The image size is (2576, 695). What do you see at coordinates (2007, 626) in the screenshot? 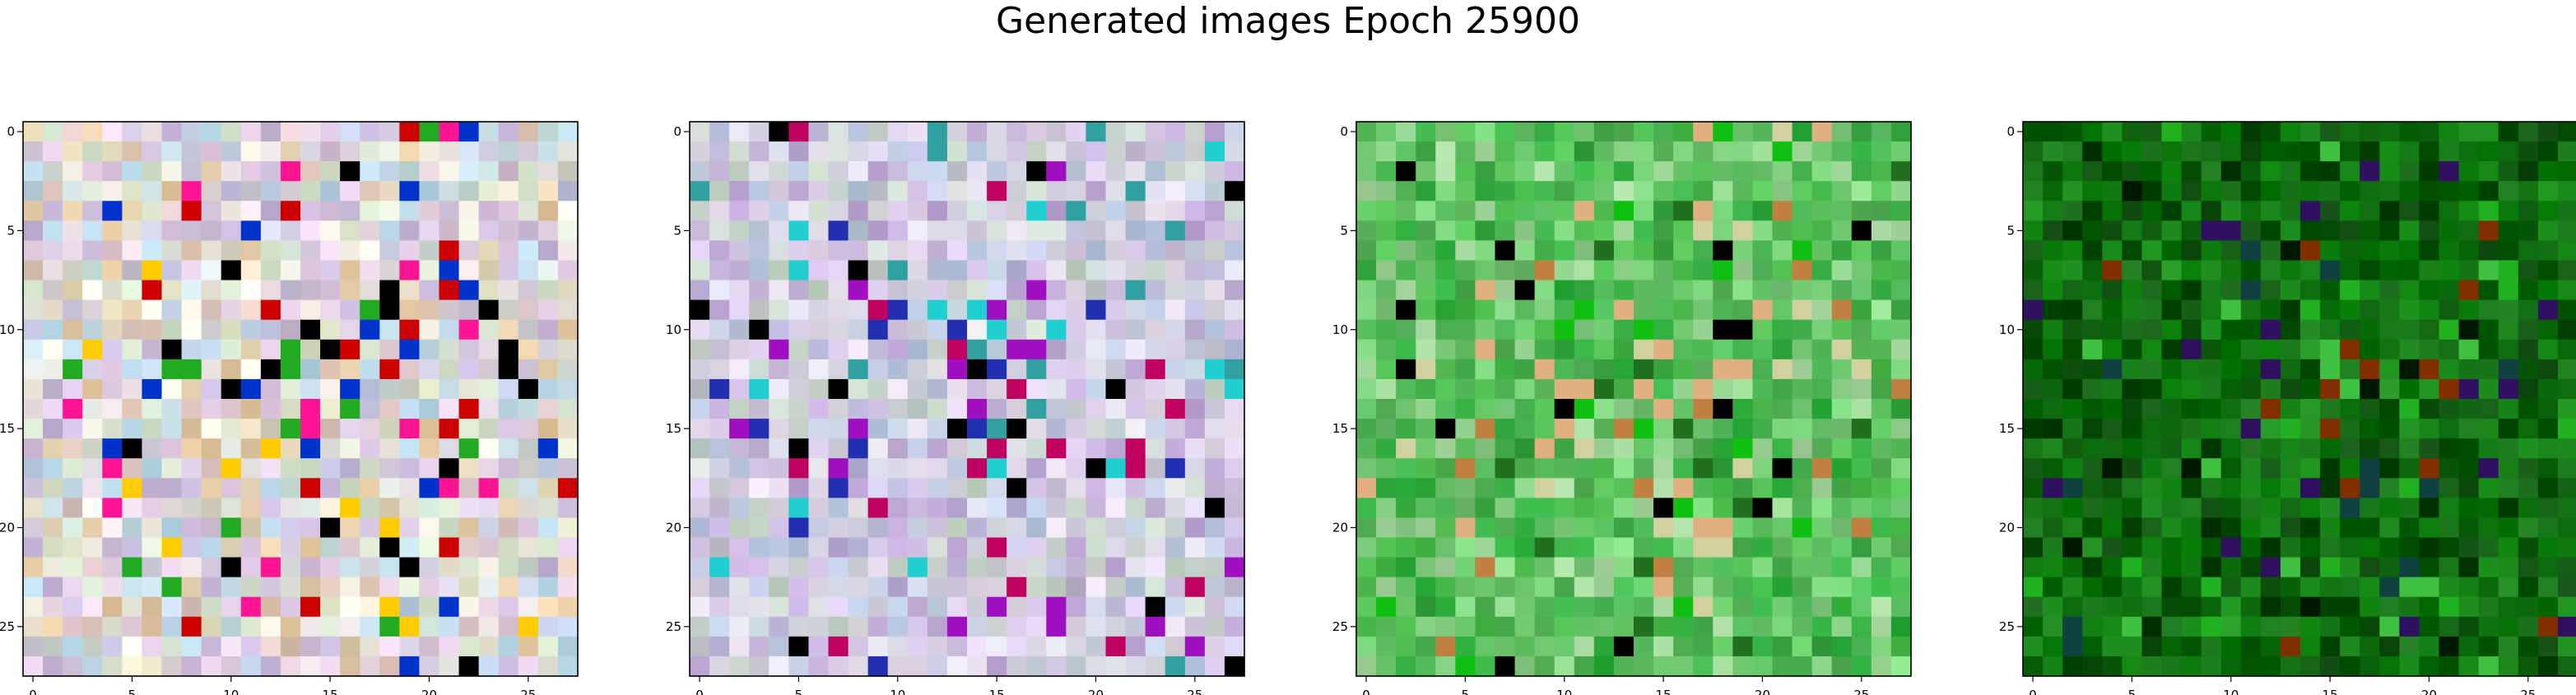
I see `y-tick-label: 25` at bounding box center [2007, 626].